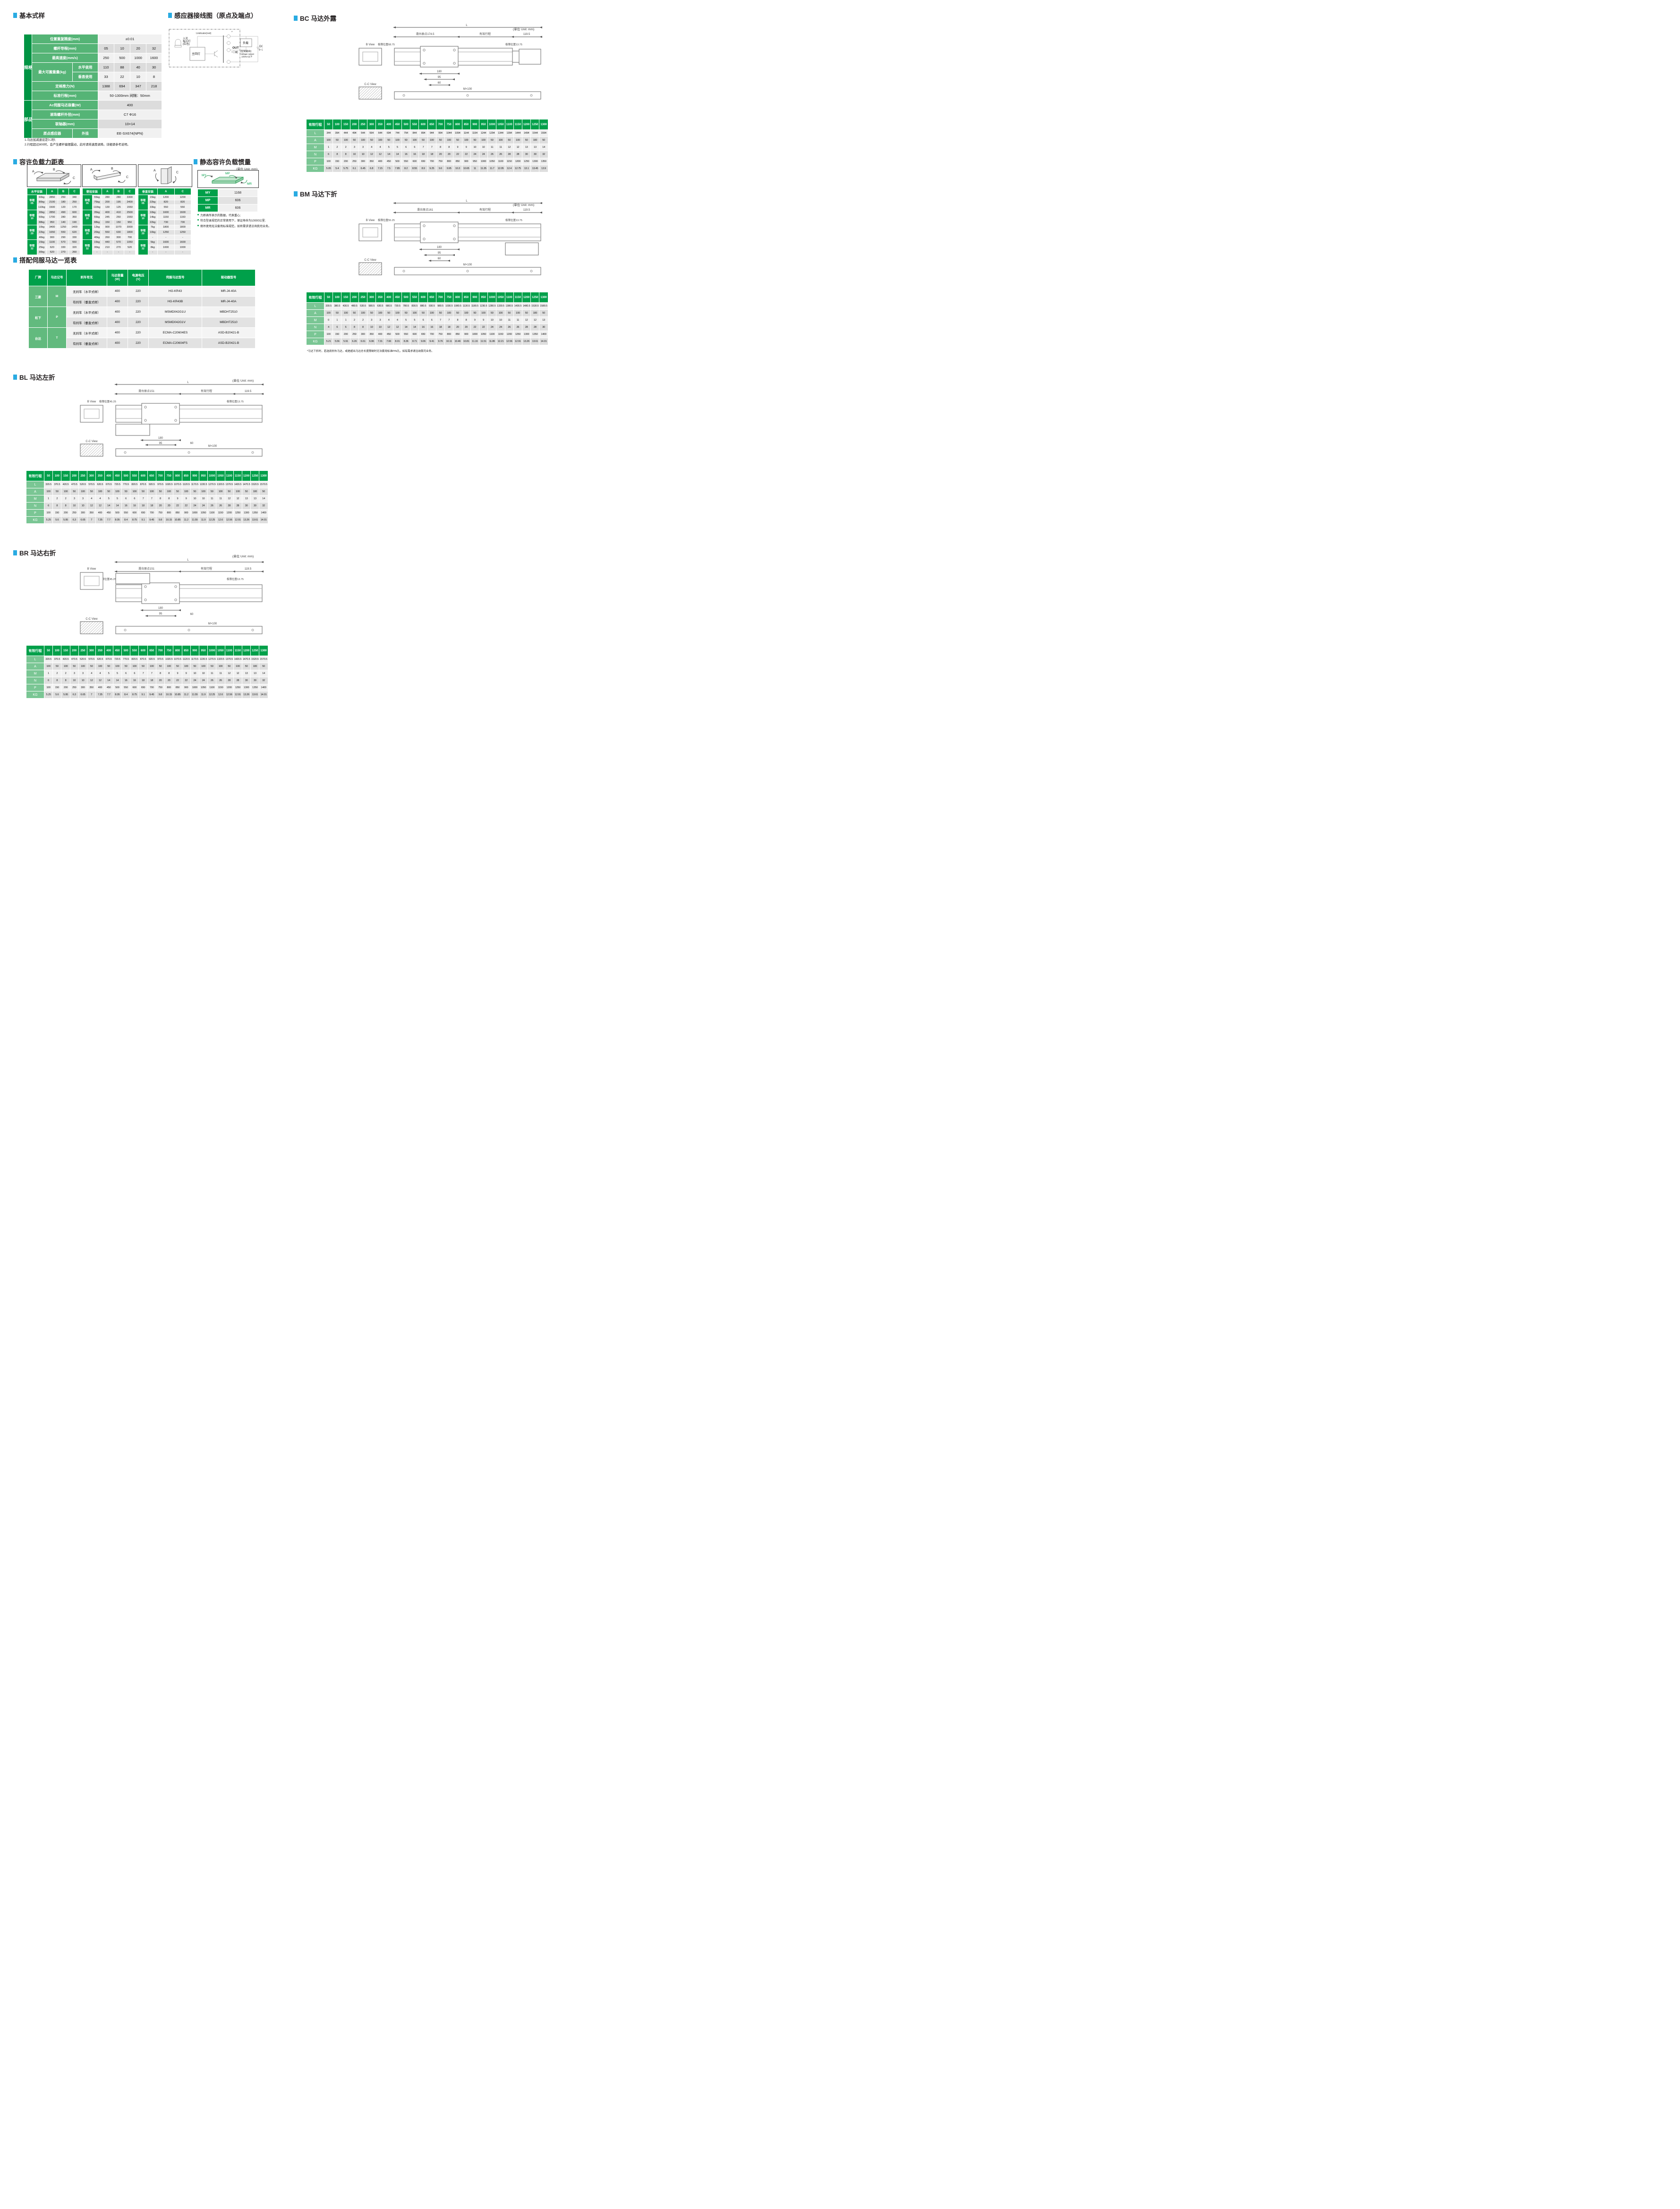 The image size is (1680, 2209). Describe the element at coordinates (106, 77) in the screenshot. I see `cell: 33` at that location.